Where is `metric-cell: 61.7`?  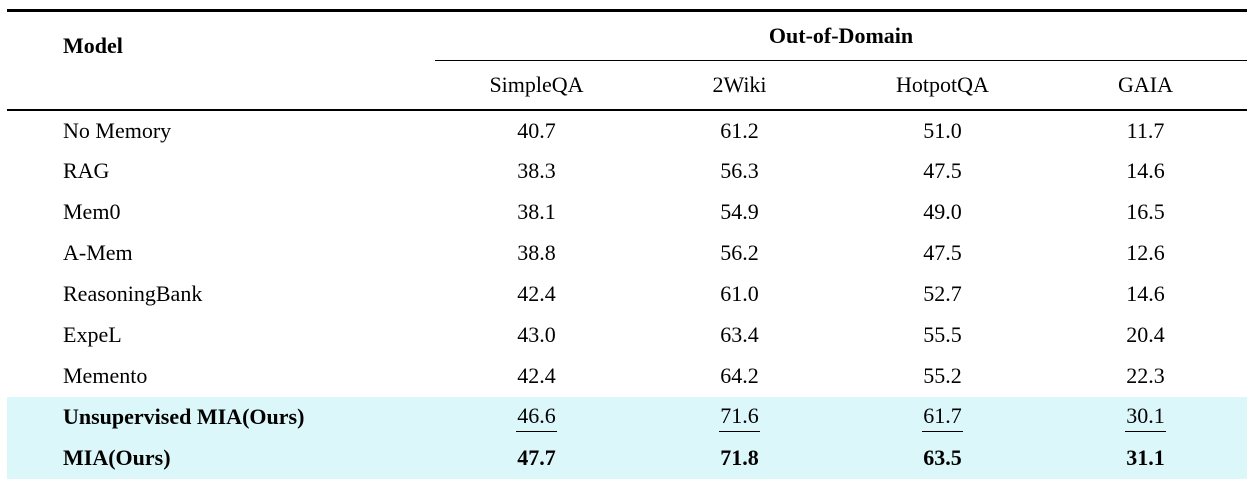 metric-cell: 61.7 is located at coordinates (942, 417).